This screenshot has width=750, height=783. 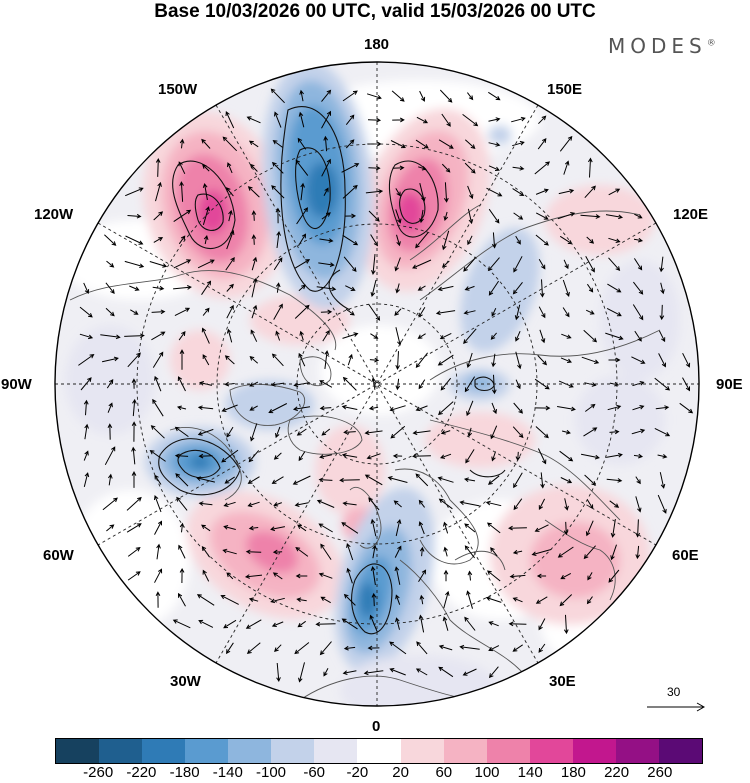 I want to click on colorbar-tick-label: -220, so click(x=141, y=772).